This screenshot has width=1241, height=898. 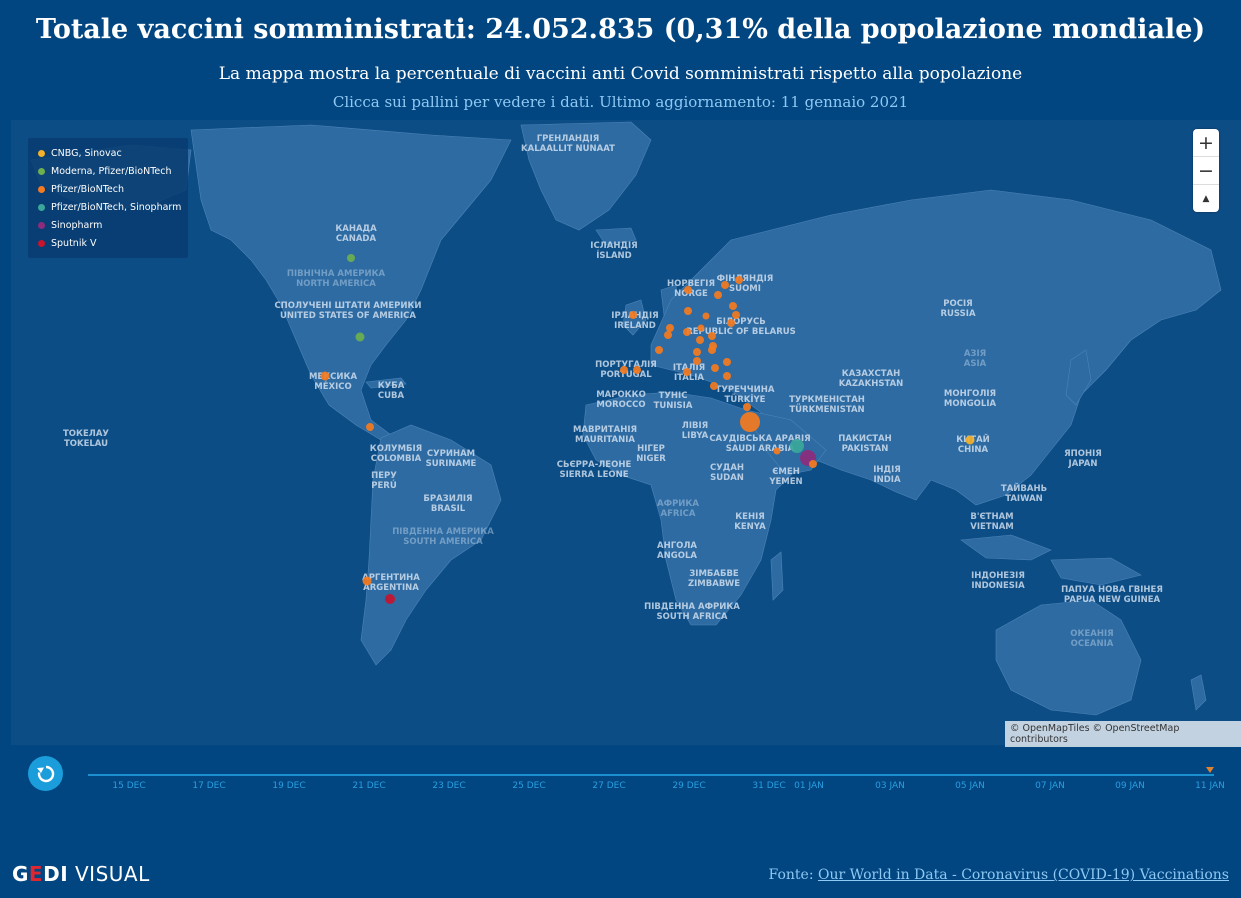 What do you see at coordinates (113, 225) in the screenshot?
I see `legend-item: Sinopharm` at bounding box center [113, 225].